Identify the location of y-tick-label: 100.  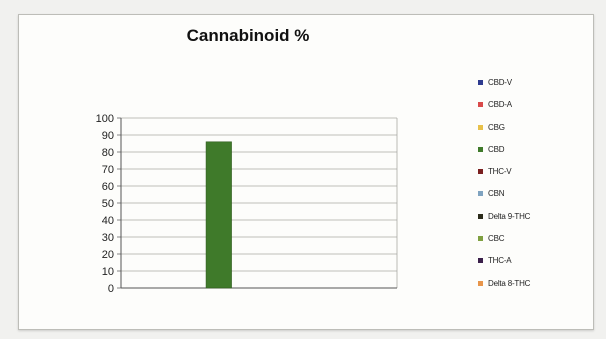
(105, 119).